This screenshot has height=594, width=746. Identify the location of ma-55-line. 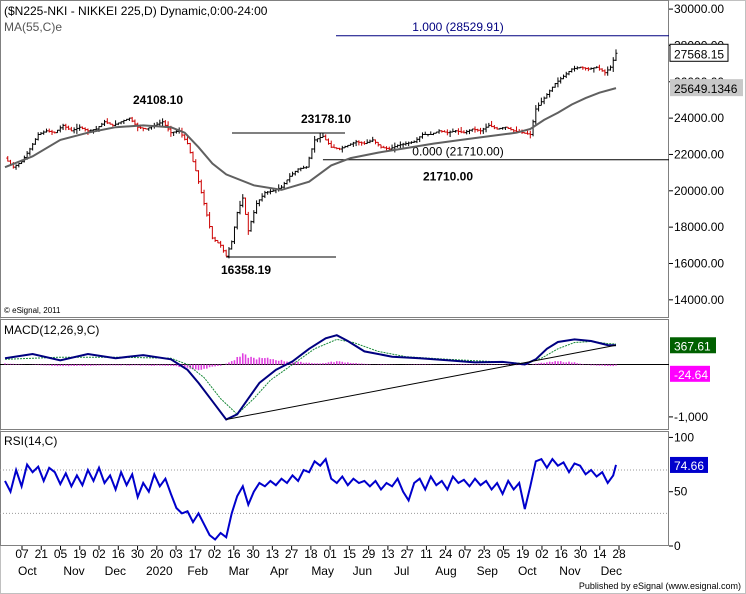
(310, 139).